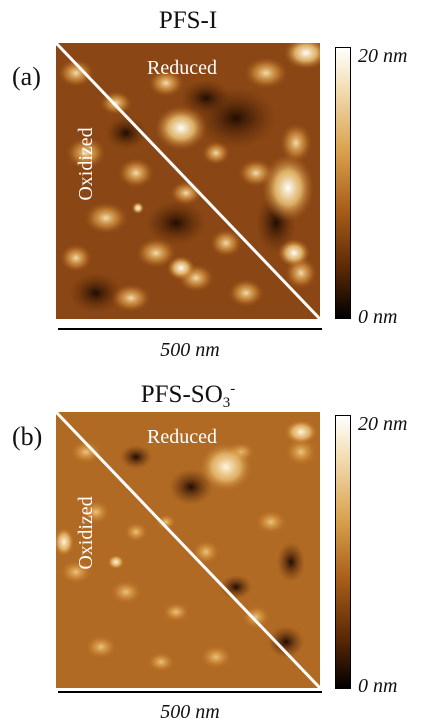  I want to click on panel-label: (a), so click(26, 76).